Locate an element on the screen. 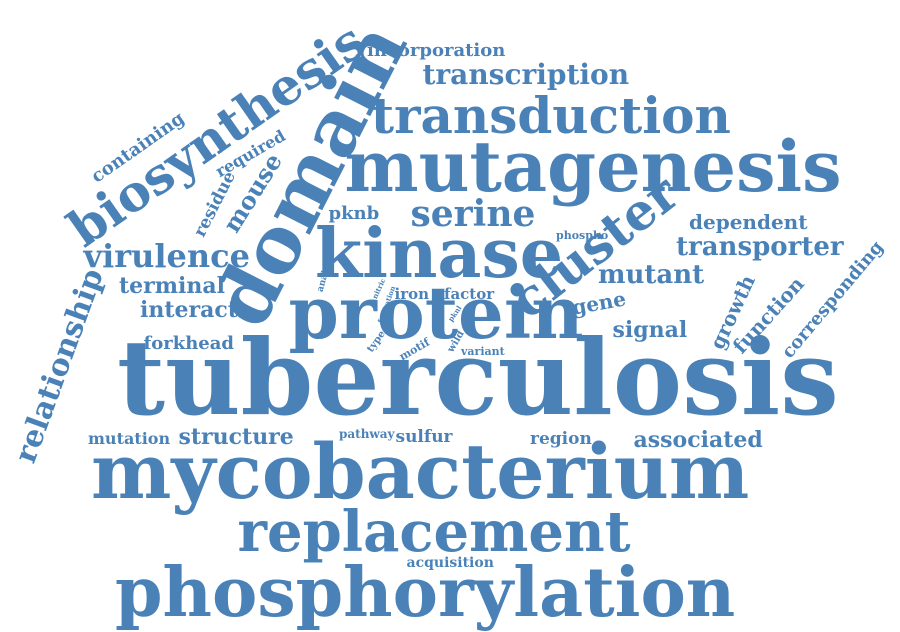 The height and width of the screenshot is (632, 900). word-region: region is located at coordinates (561, 438).